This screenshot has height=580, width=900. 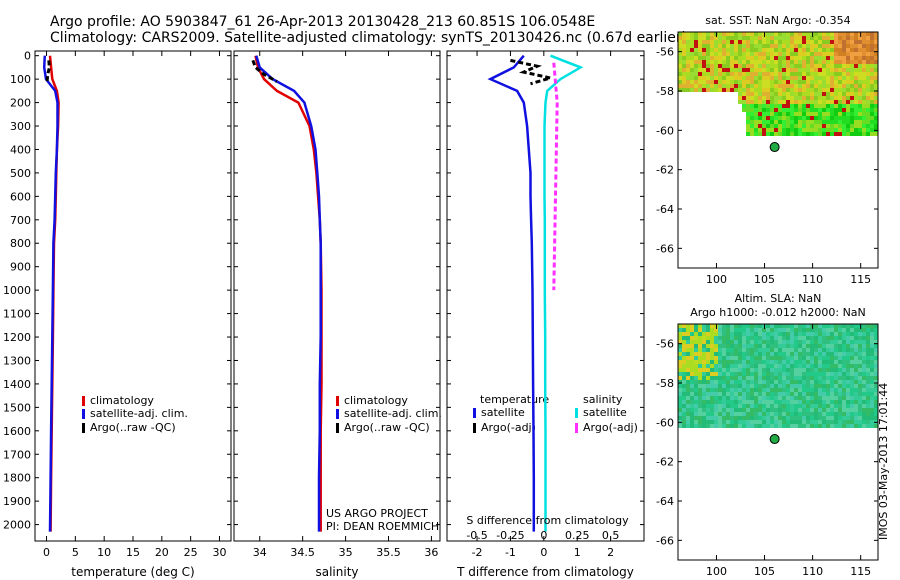 What do you see at coordinates (665, 52) in the screenshot?
I see `map-y-tick-label: -56` at bounding box center [665, 52].